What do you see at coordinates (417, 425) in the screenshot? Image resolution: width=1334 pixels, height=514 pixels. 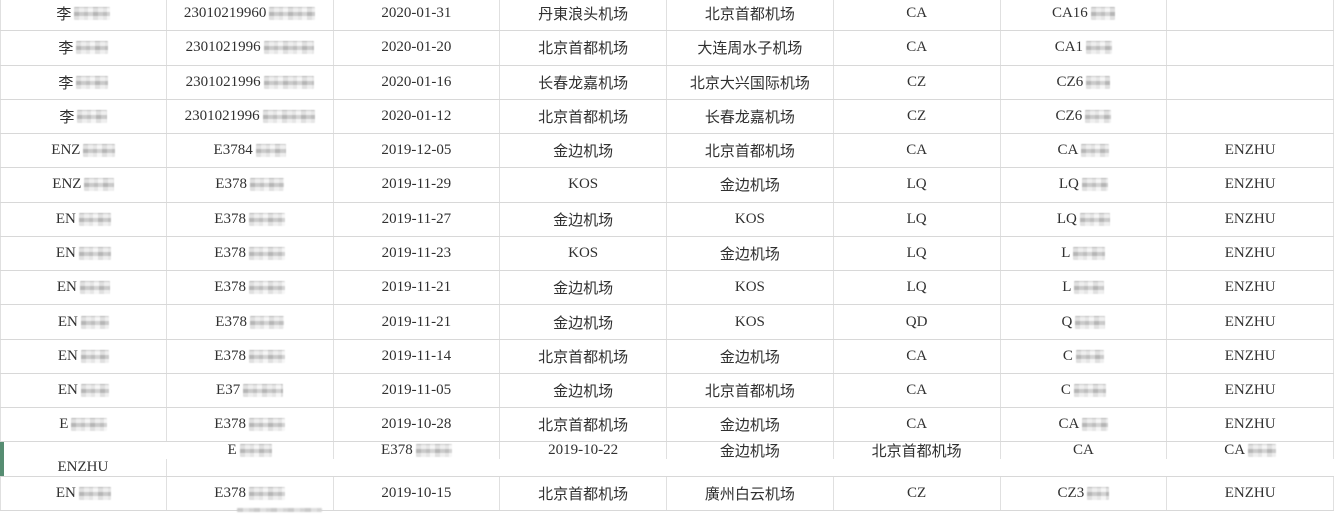 I see `cell-flight_date: 2019-10-28` at bounding box center [417, 425].